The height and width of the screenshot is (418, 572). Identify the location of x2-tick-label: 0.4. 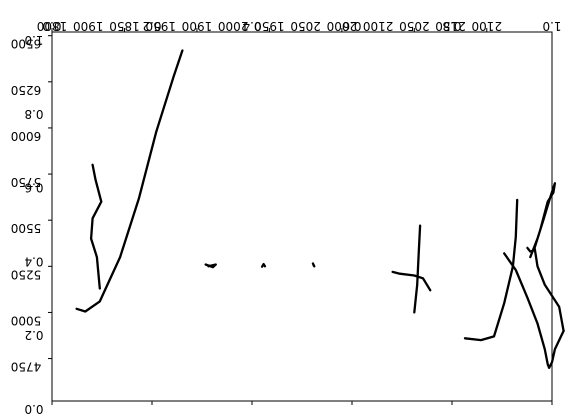
(251, 26).